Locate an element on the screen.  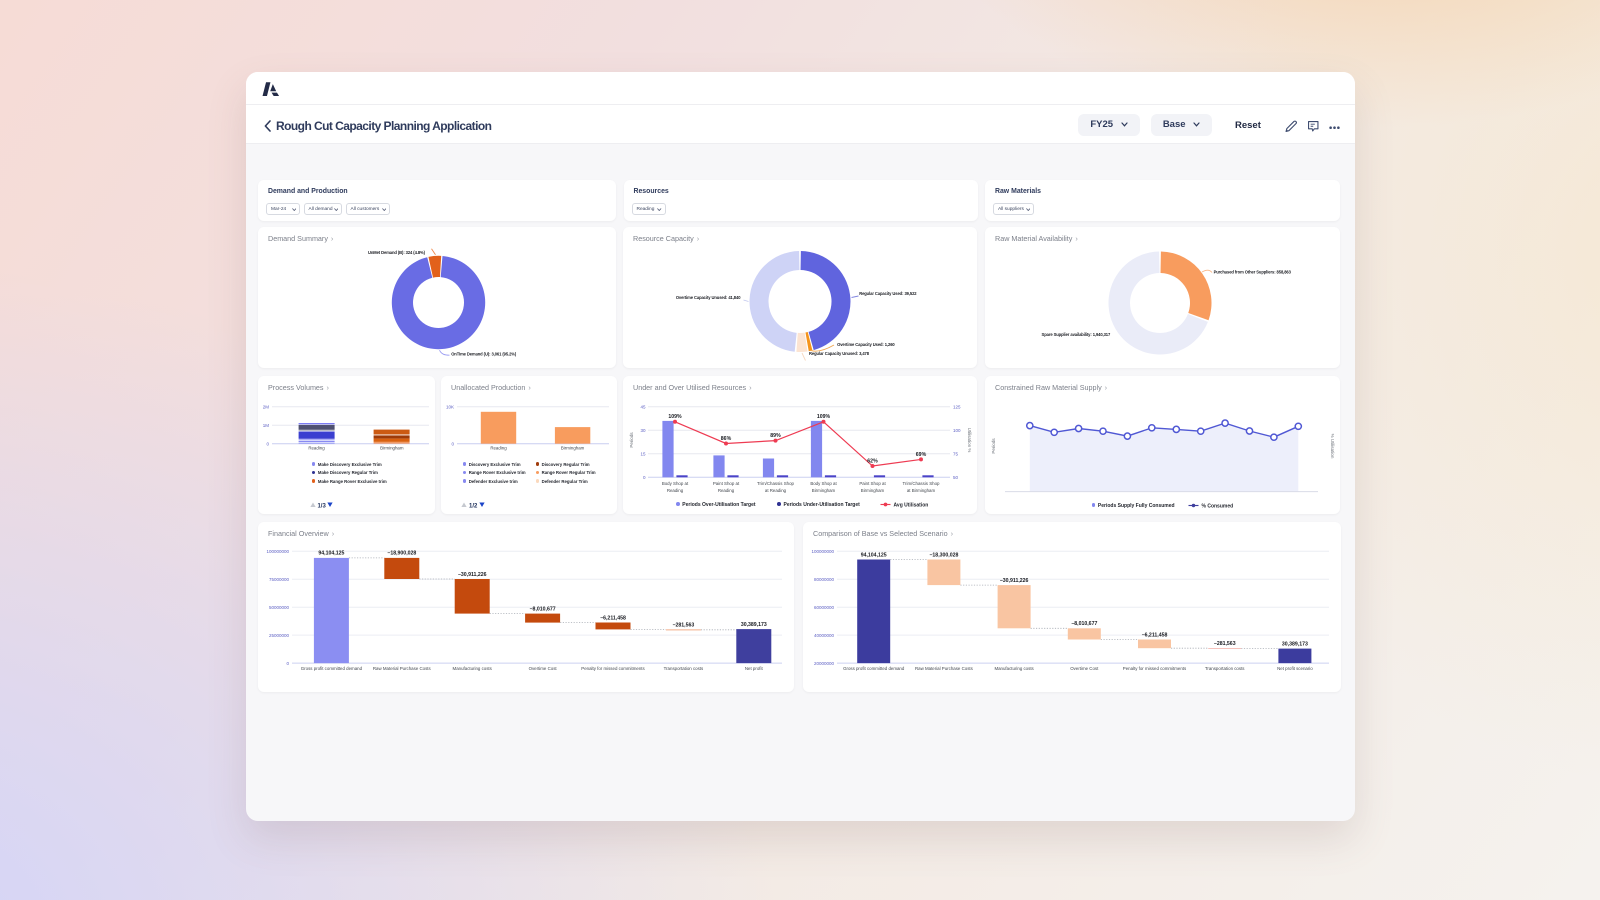
svg-text: Regular Capacity Used: 39,522 is located at coordinates (888, 293).